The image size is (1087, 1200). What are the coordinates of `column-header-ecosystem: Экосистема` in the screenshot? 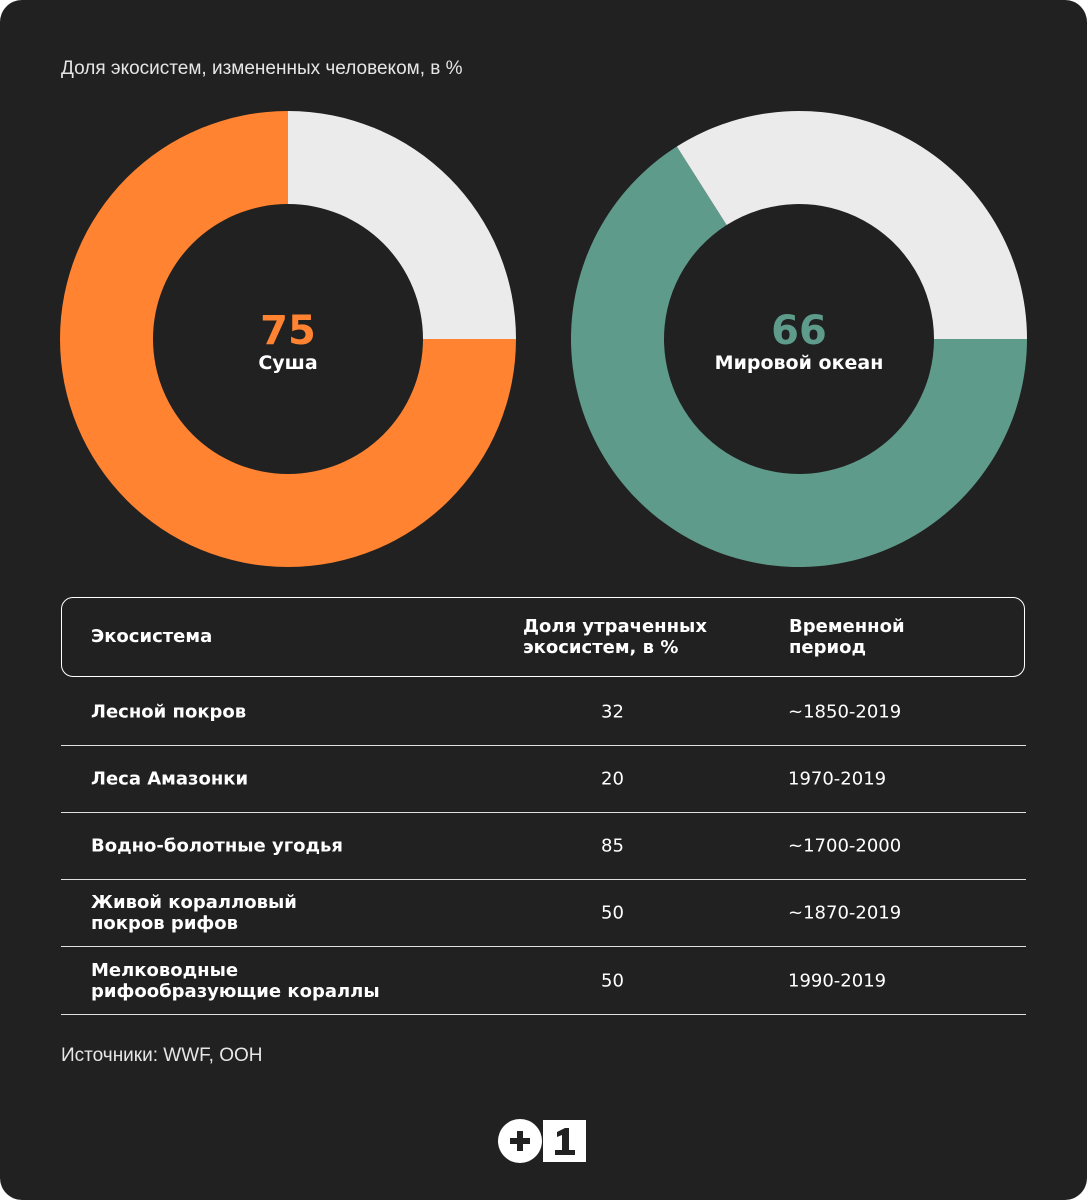 It's located at (152, 636).